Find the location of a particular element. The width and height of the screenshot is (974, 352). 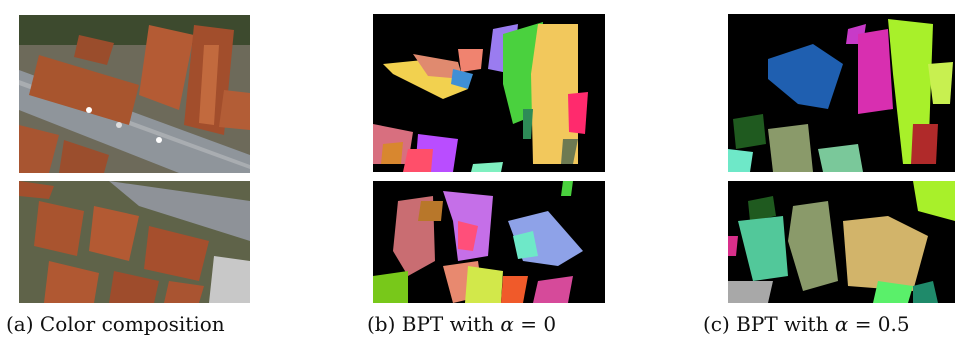

caption-b: (b) BPT with α = 0 is located at coordinates (462, 324).